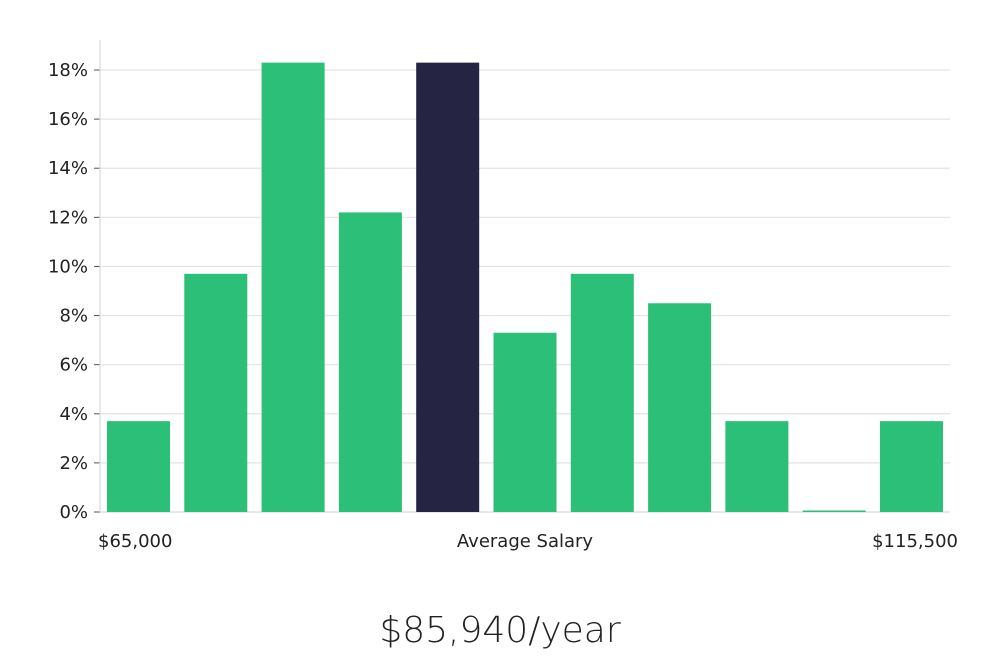 This screenshot has height=660, width=1000. Describe the element at coordinates (68, 168) in the screenshot. I see `y-tick-label: 14%` at that location.